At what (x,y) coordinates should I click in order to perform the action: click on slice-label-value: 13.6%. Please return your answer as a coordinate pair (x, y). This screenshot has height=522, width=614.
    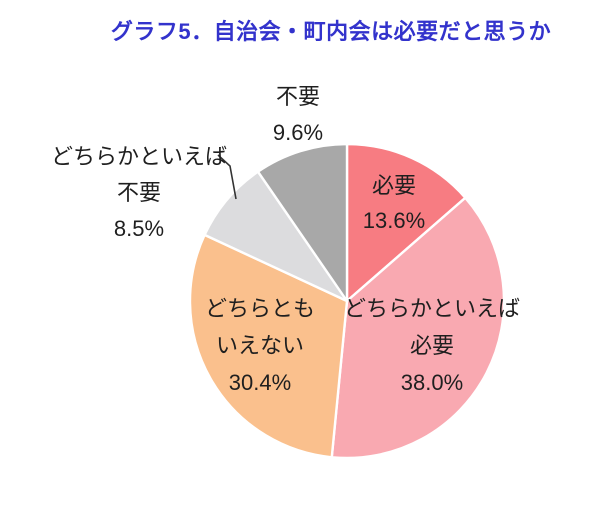
    Looking at the image, I should click on (394, 220).